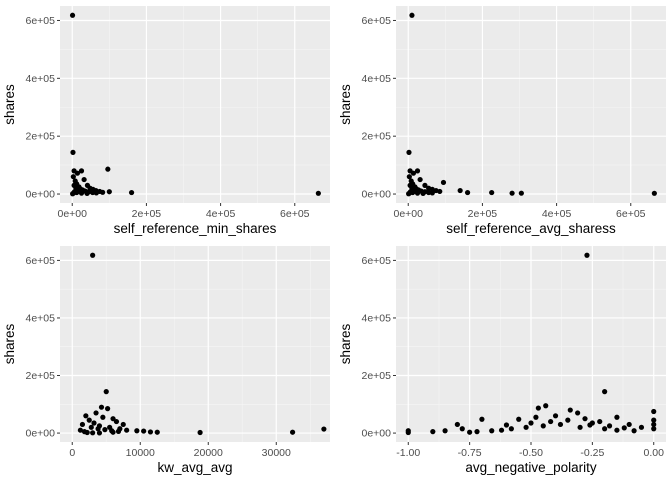 Image resolution: width=672 pixels, height=485 pixels. What do you see at coordinates (531, 228) in the screenshot?
I see `x-axis-title: self_reference_avg_sharess` at bounding box center [531, 228].